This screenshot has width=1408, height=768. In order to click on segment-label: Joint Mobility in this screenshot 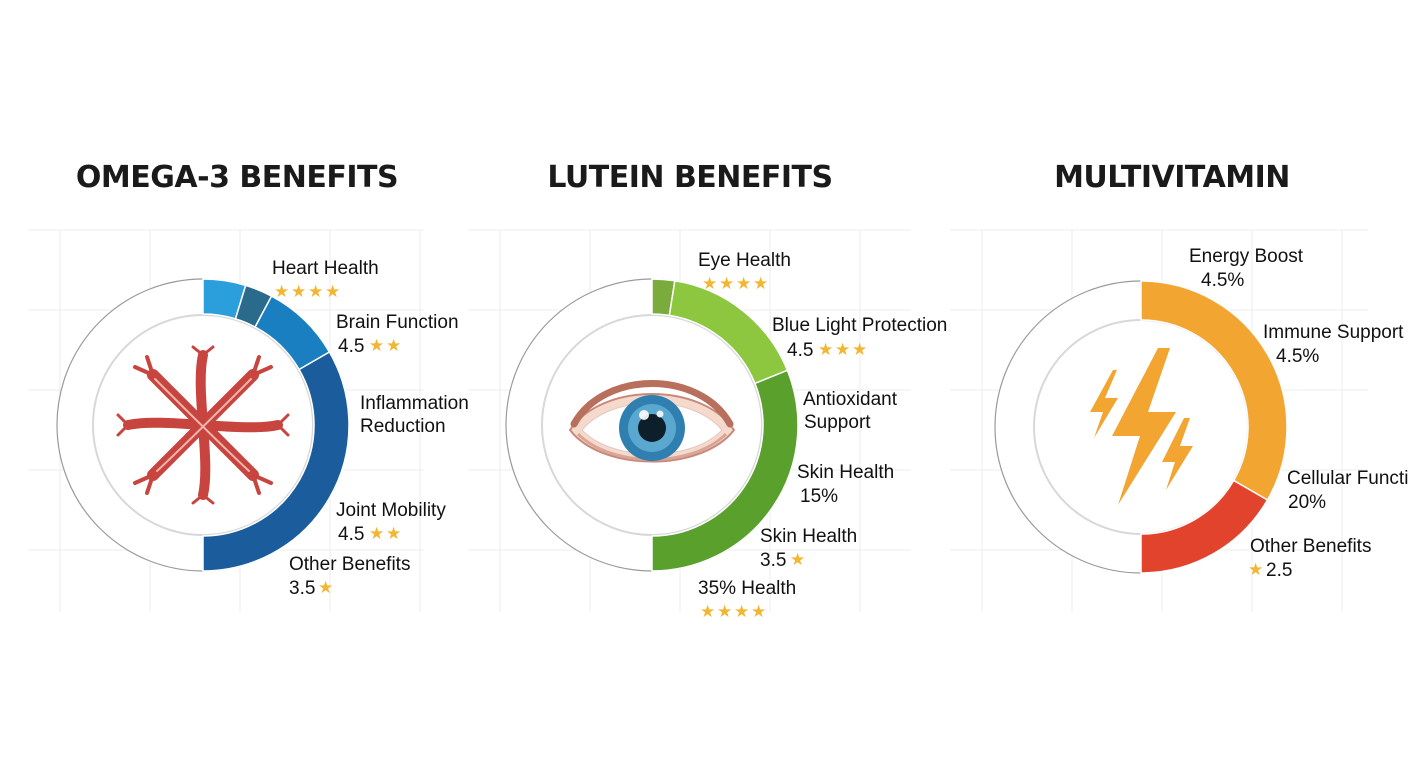, I will do `click(391, 510)`.